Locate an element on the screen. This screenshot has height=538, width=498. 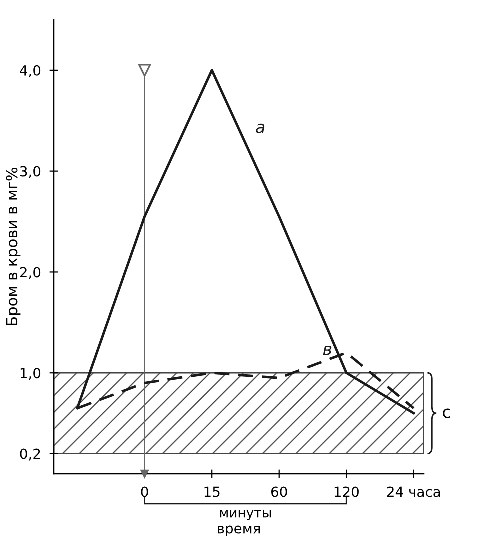
x-tick-label: 15 is located at coordinates (212, 492).